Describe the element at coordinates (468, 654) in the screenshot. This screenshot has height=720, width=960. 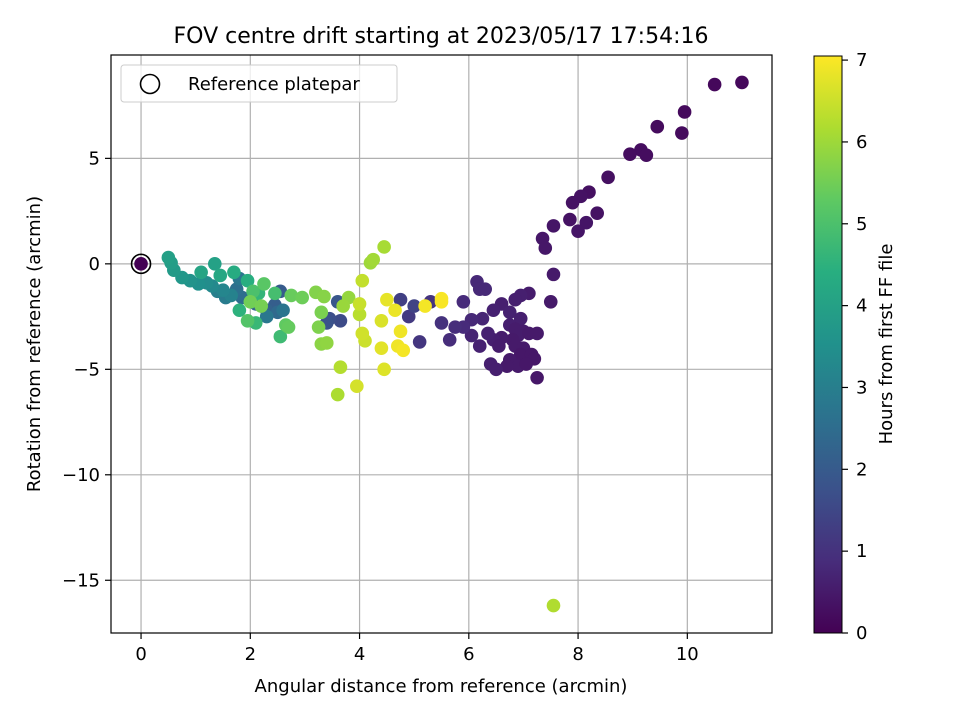
I see `x-tick-label: 6` at that location.